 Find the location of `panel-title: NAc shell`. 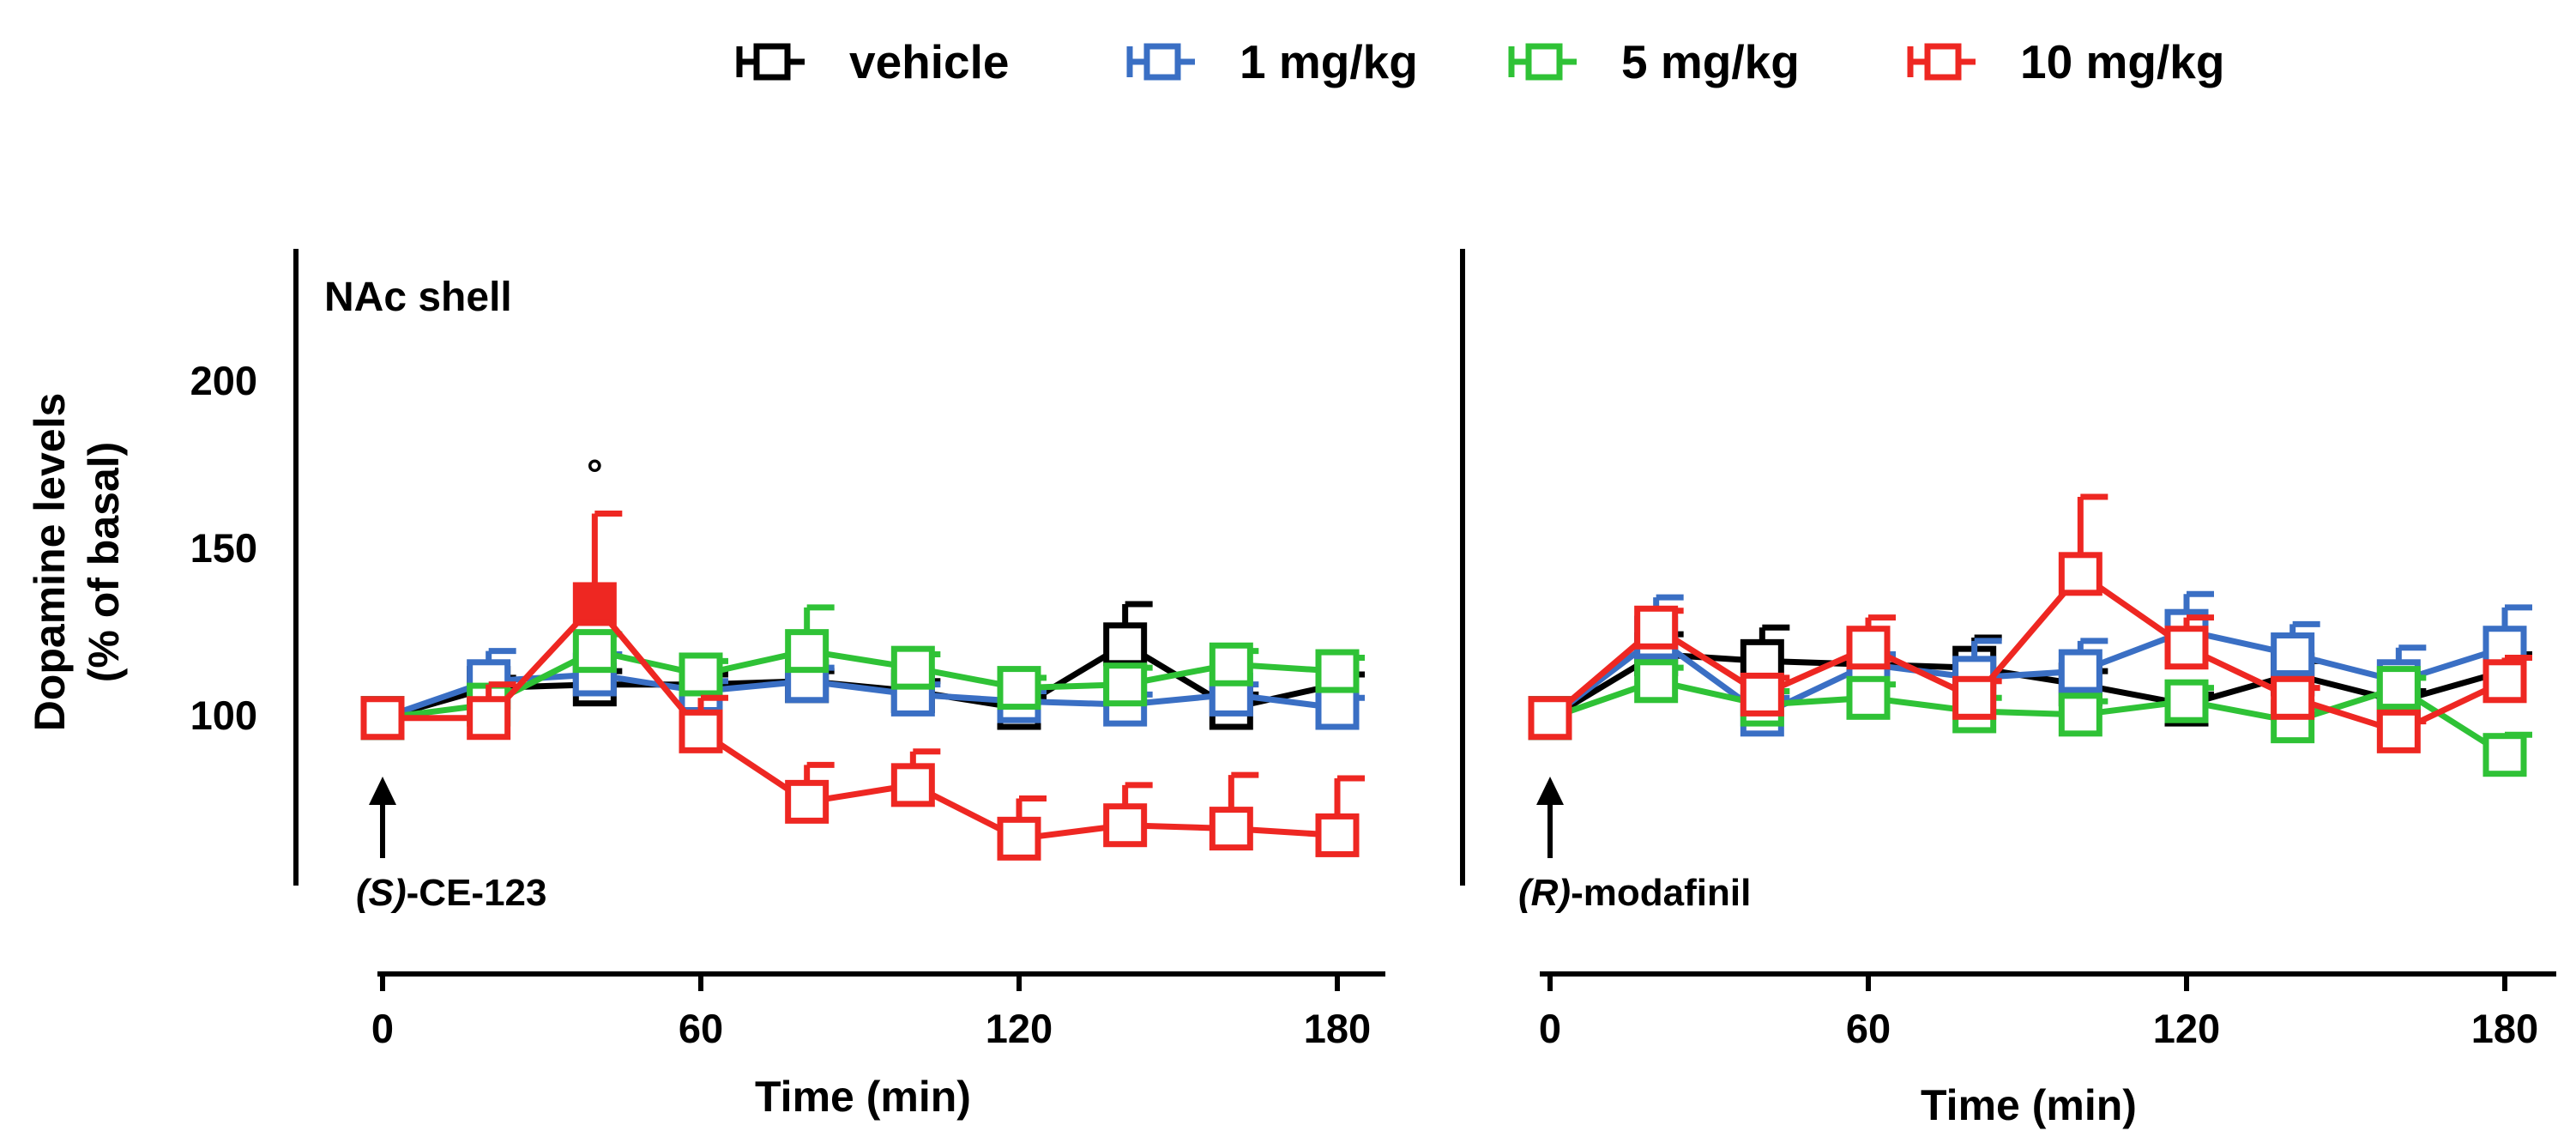

panel-title: NAc shell is located at coordinates (418, 297).